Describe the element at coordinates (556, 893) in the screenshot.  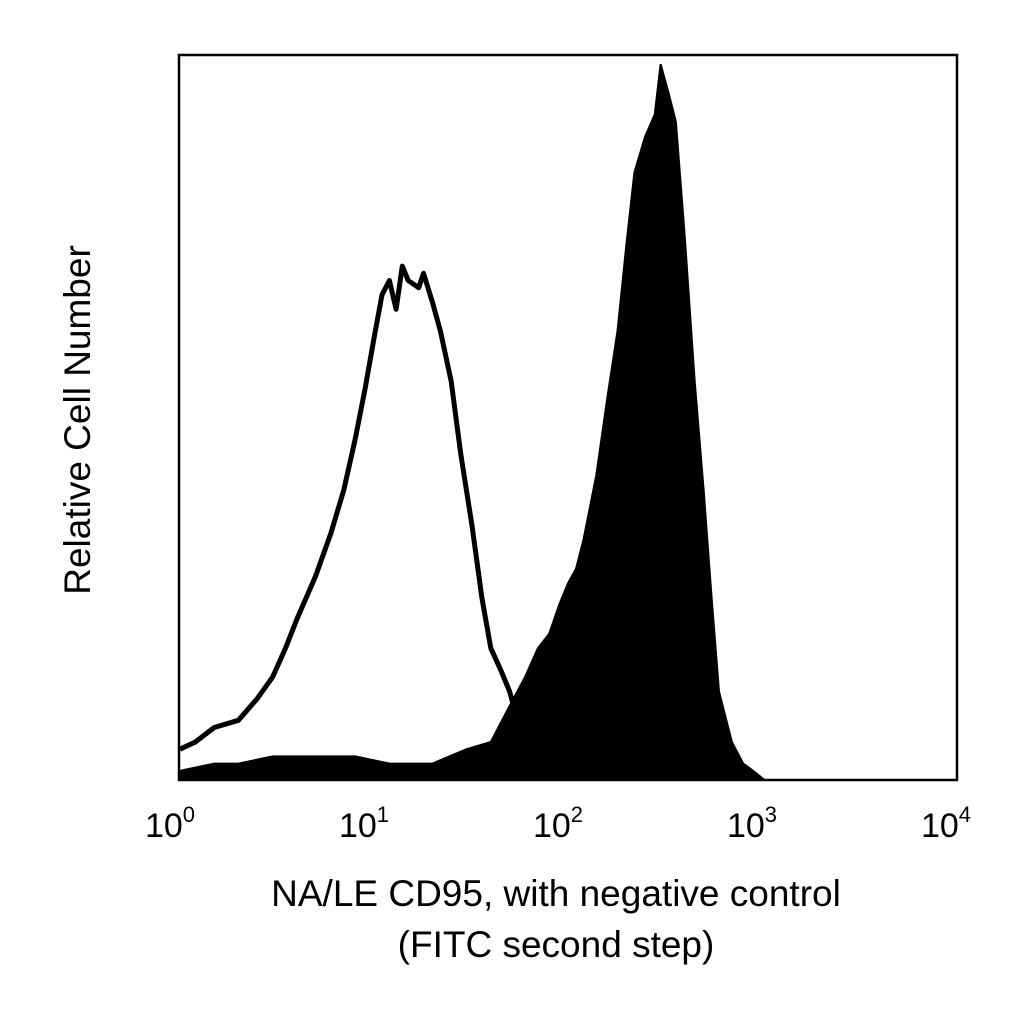
I see `x-axis-title-line1: NA/LE CD95, with negative control` at that location.